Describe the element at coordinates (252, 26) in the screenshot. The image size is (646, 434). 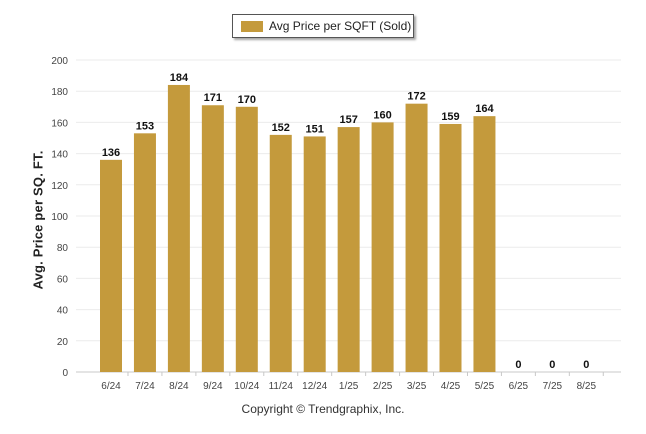
I see `legend-swatch` at that location.